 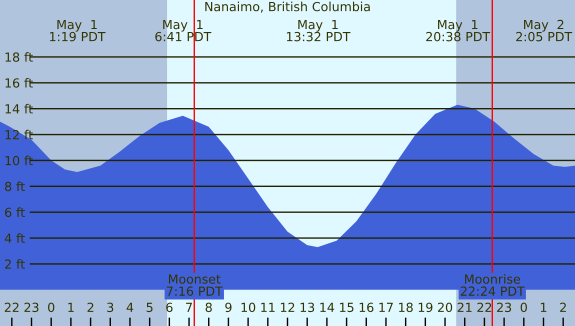 What do you see at coordinates (544, 31) in the screenshot?
I see `annotation: May 2 2:05 PDT` at bounding box center [544, 31].